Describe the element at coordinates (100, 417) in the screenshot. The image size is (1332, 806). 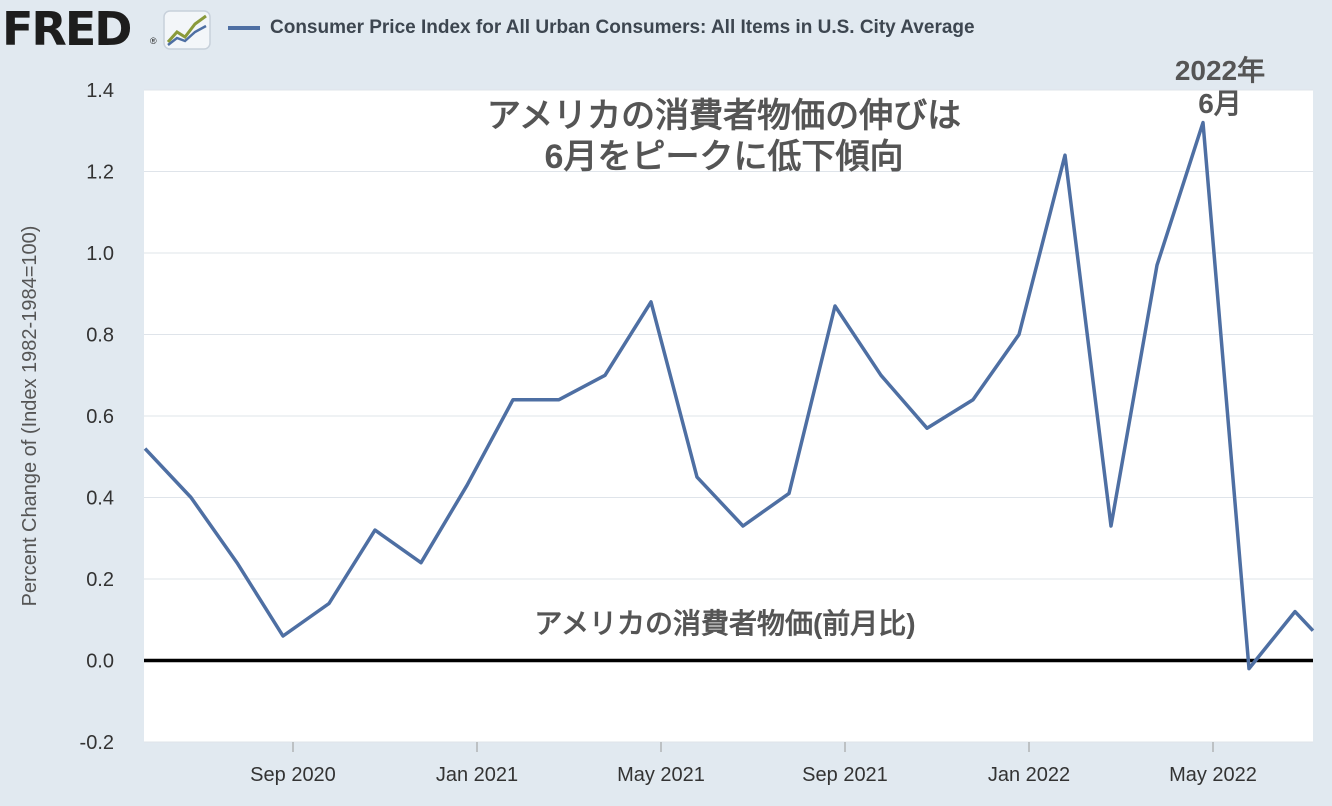
I see `y-tick-label: 0.6` at that location.